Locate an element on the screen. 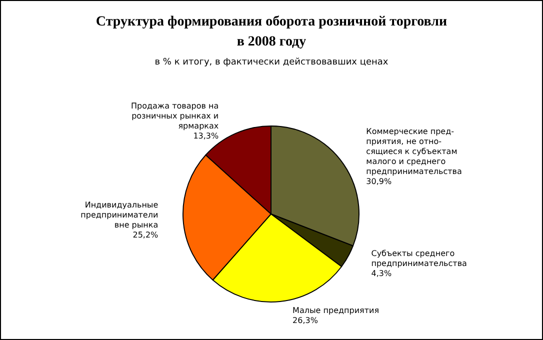  data-label: 30,9% is located at coordinates (379, 181).